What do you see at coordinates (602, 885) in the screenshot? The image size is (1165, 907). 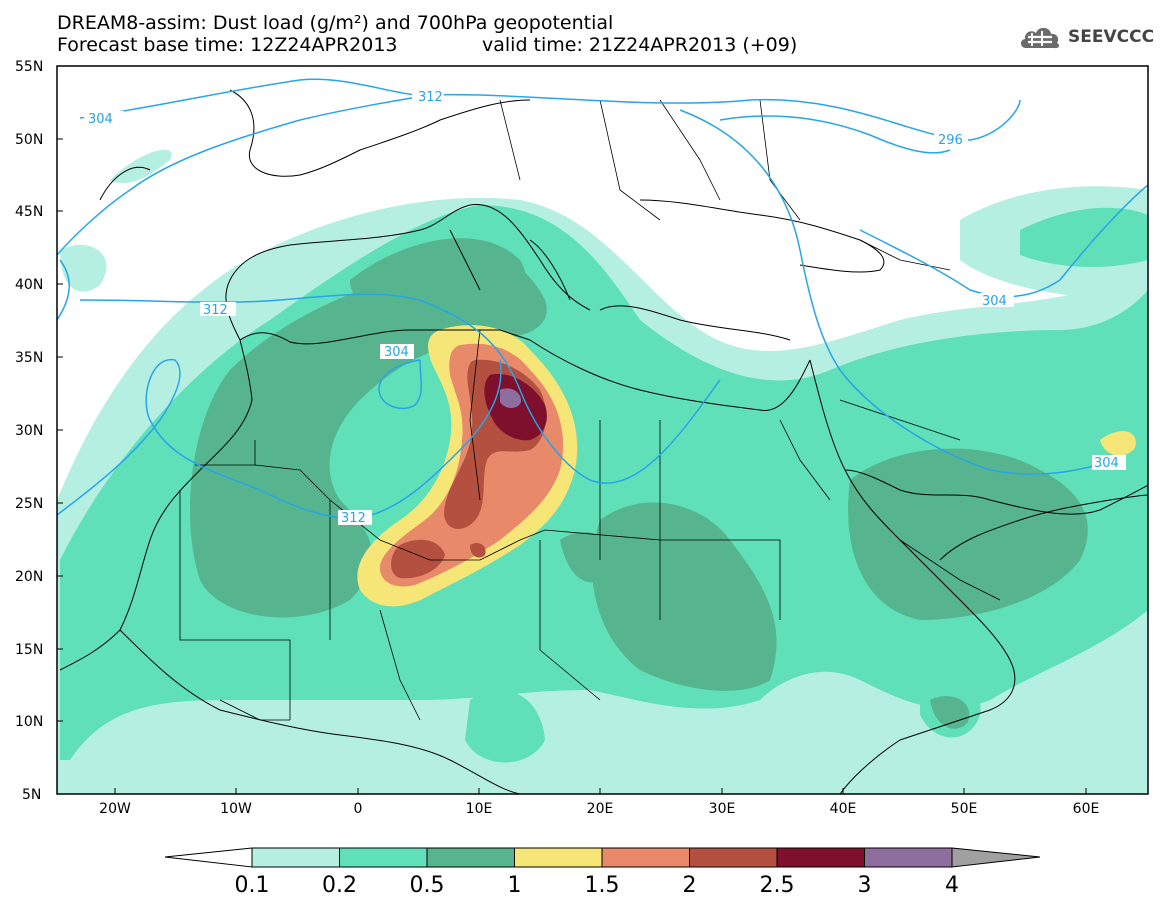 I see `colorbar-label: 1.5` at bounding box center [602, 885].